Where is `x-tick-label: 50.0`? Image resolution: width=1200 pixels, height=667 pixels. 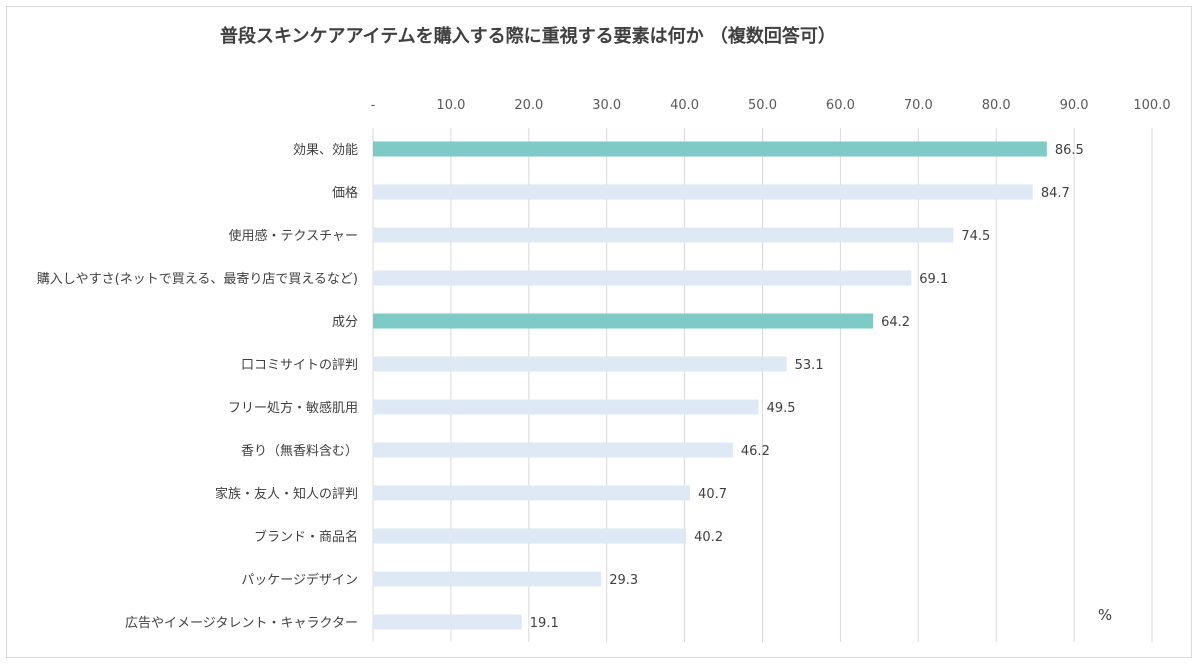
x-tick-label: 50.0 is located at coordinates (762, 105).